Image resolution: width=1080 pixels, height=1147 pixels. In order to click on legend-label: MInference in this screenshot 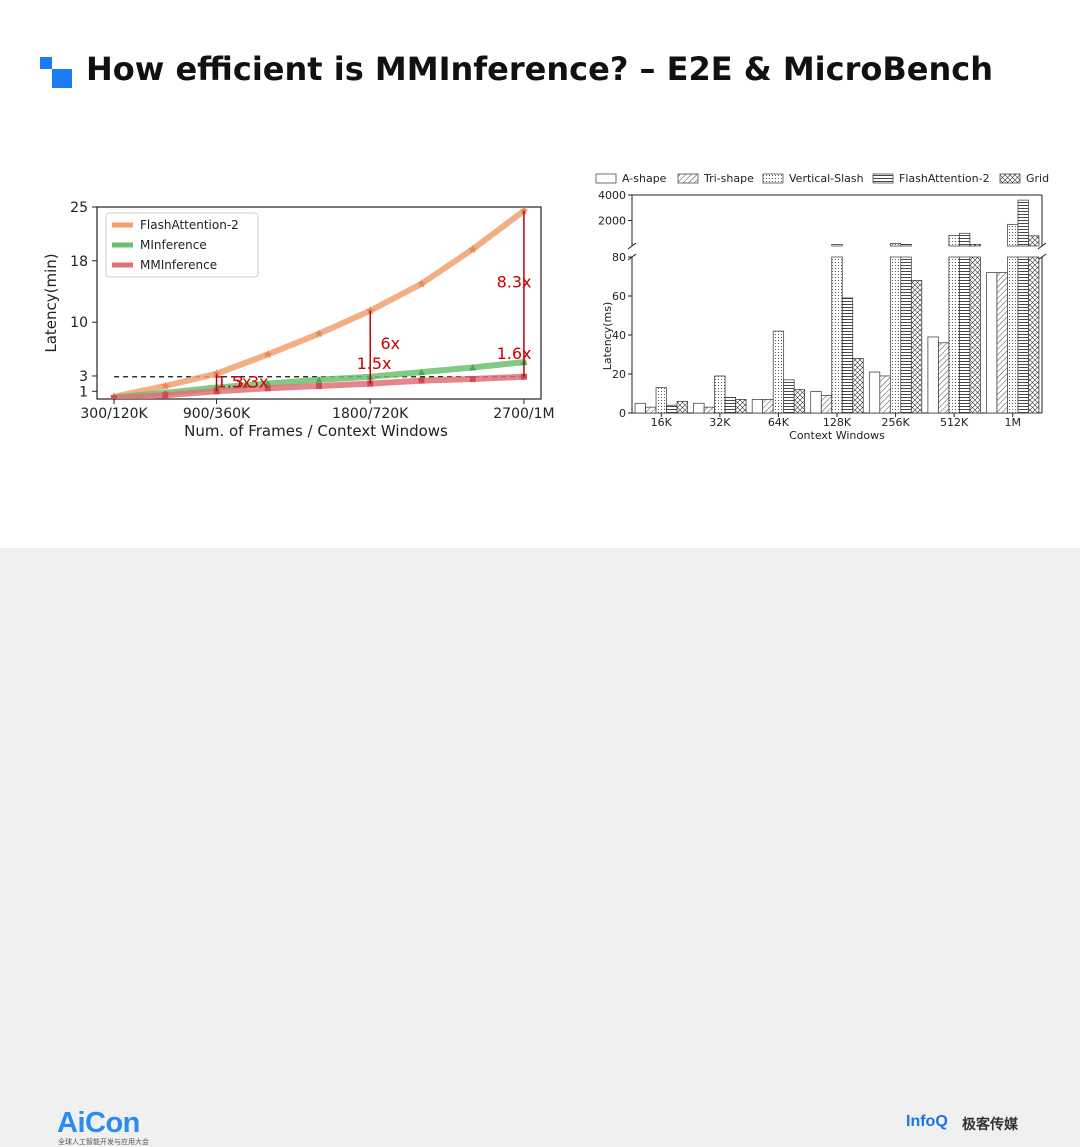, I will do `click(173, 245)`.